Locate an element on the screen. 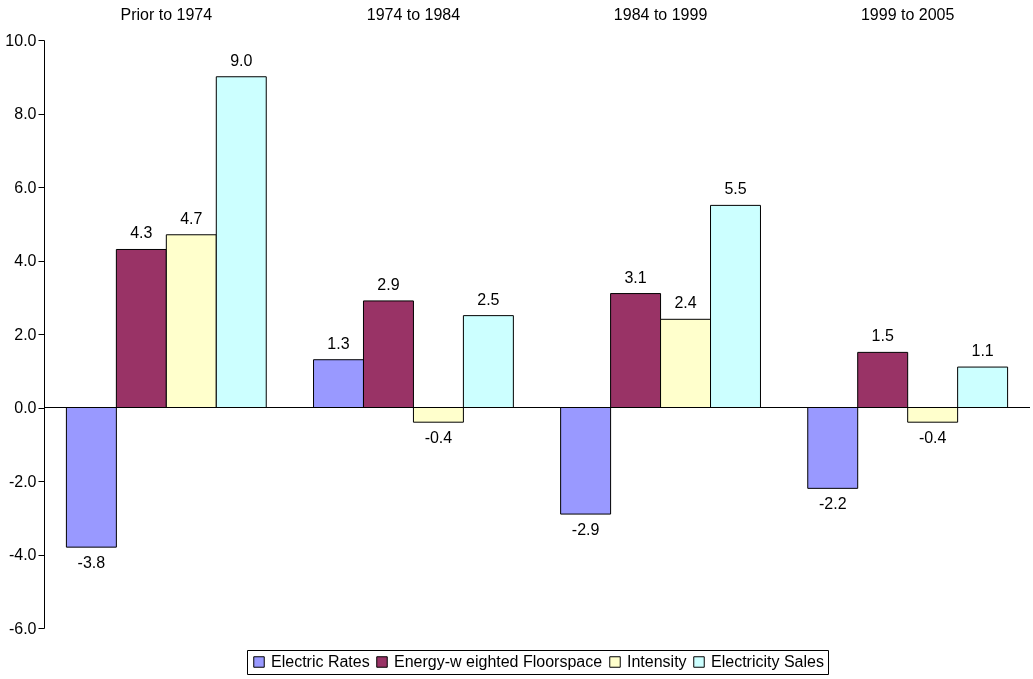  y-tick-label: -2.0 is located at coordinates (22, 481).